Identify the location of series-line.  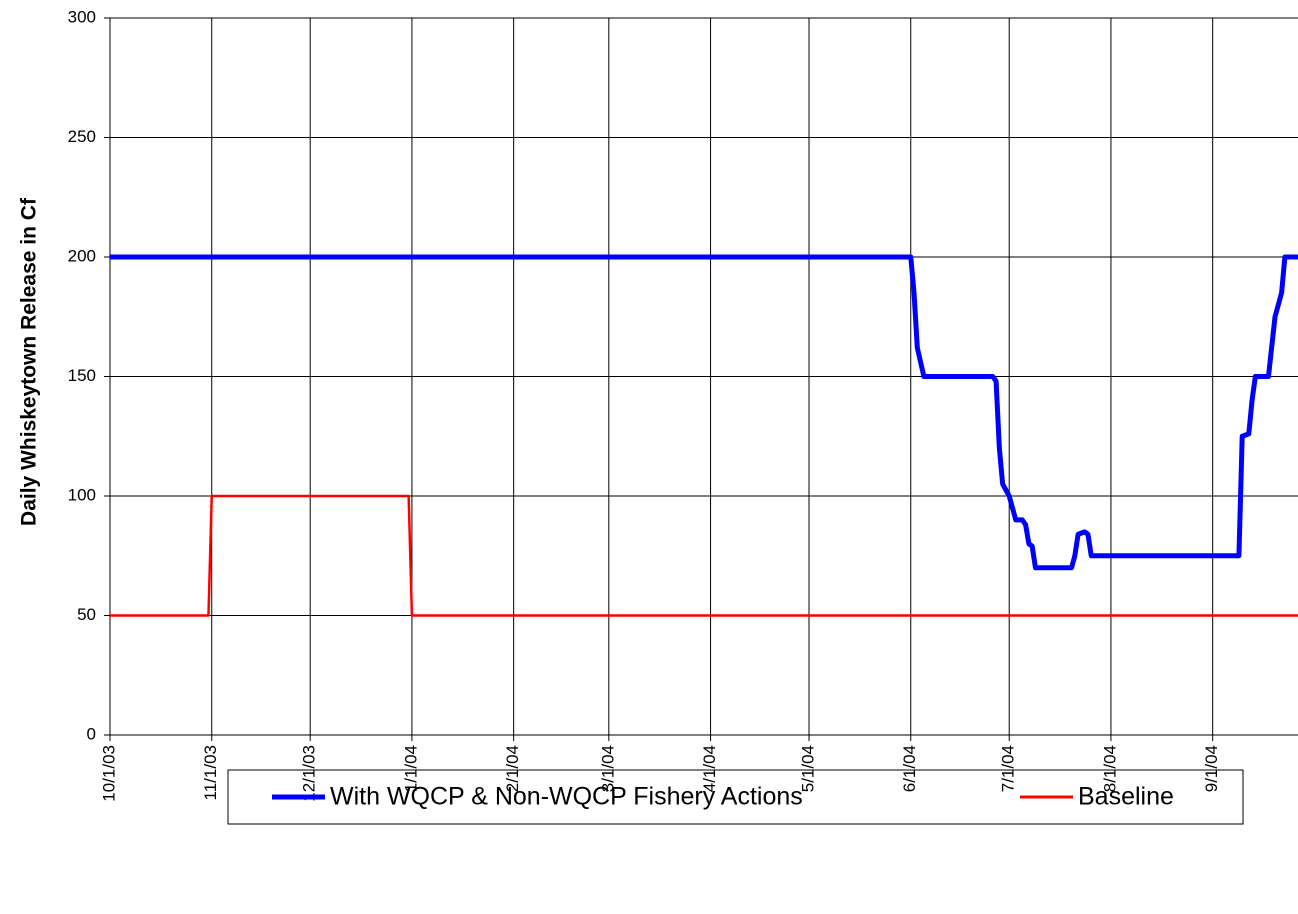
(704, 555).